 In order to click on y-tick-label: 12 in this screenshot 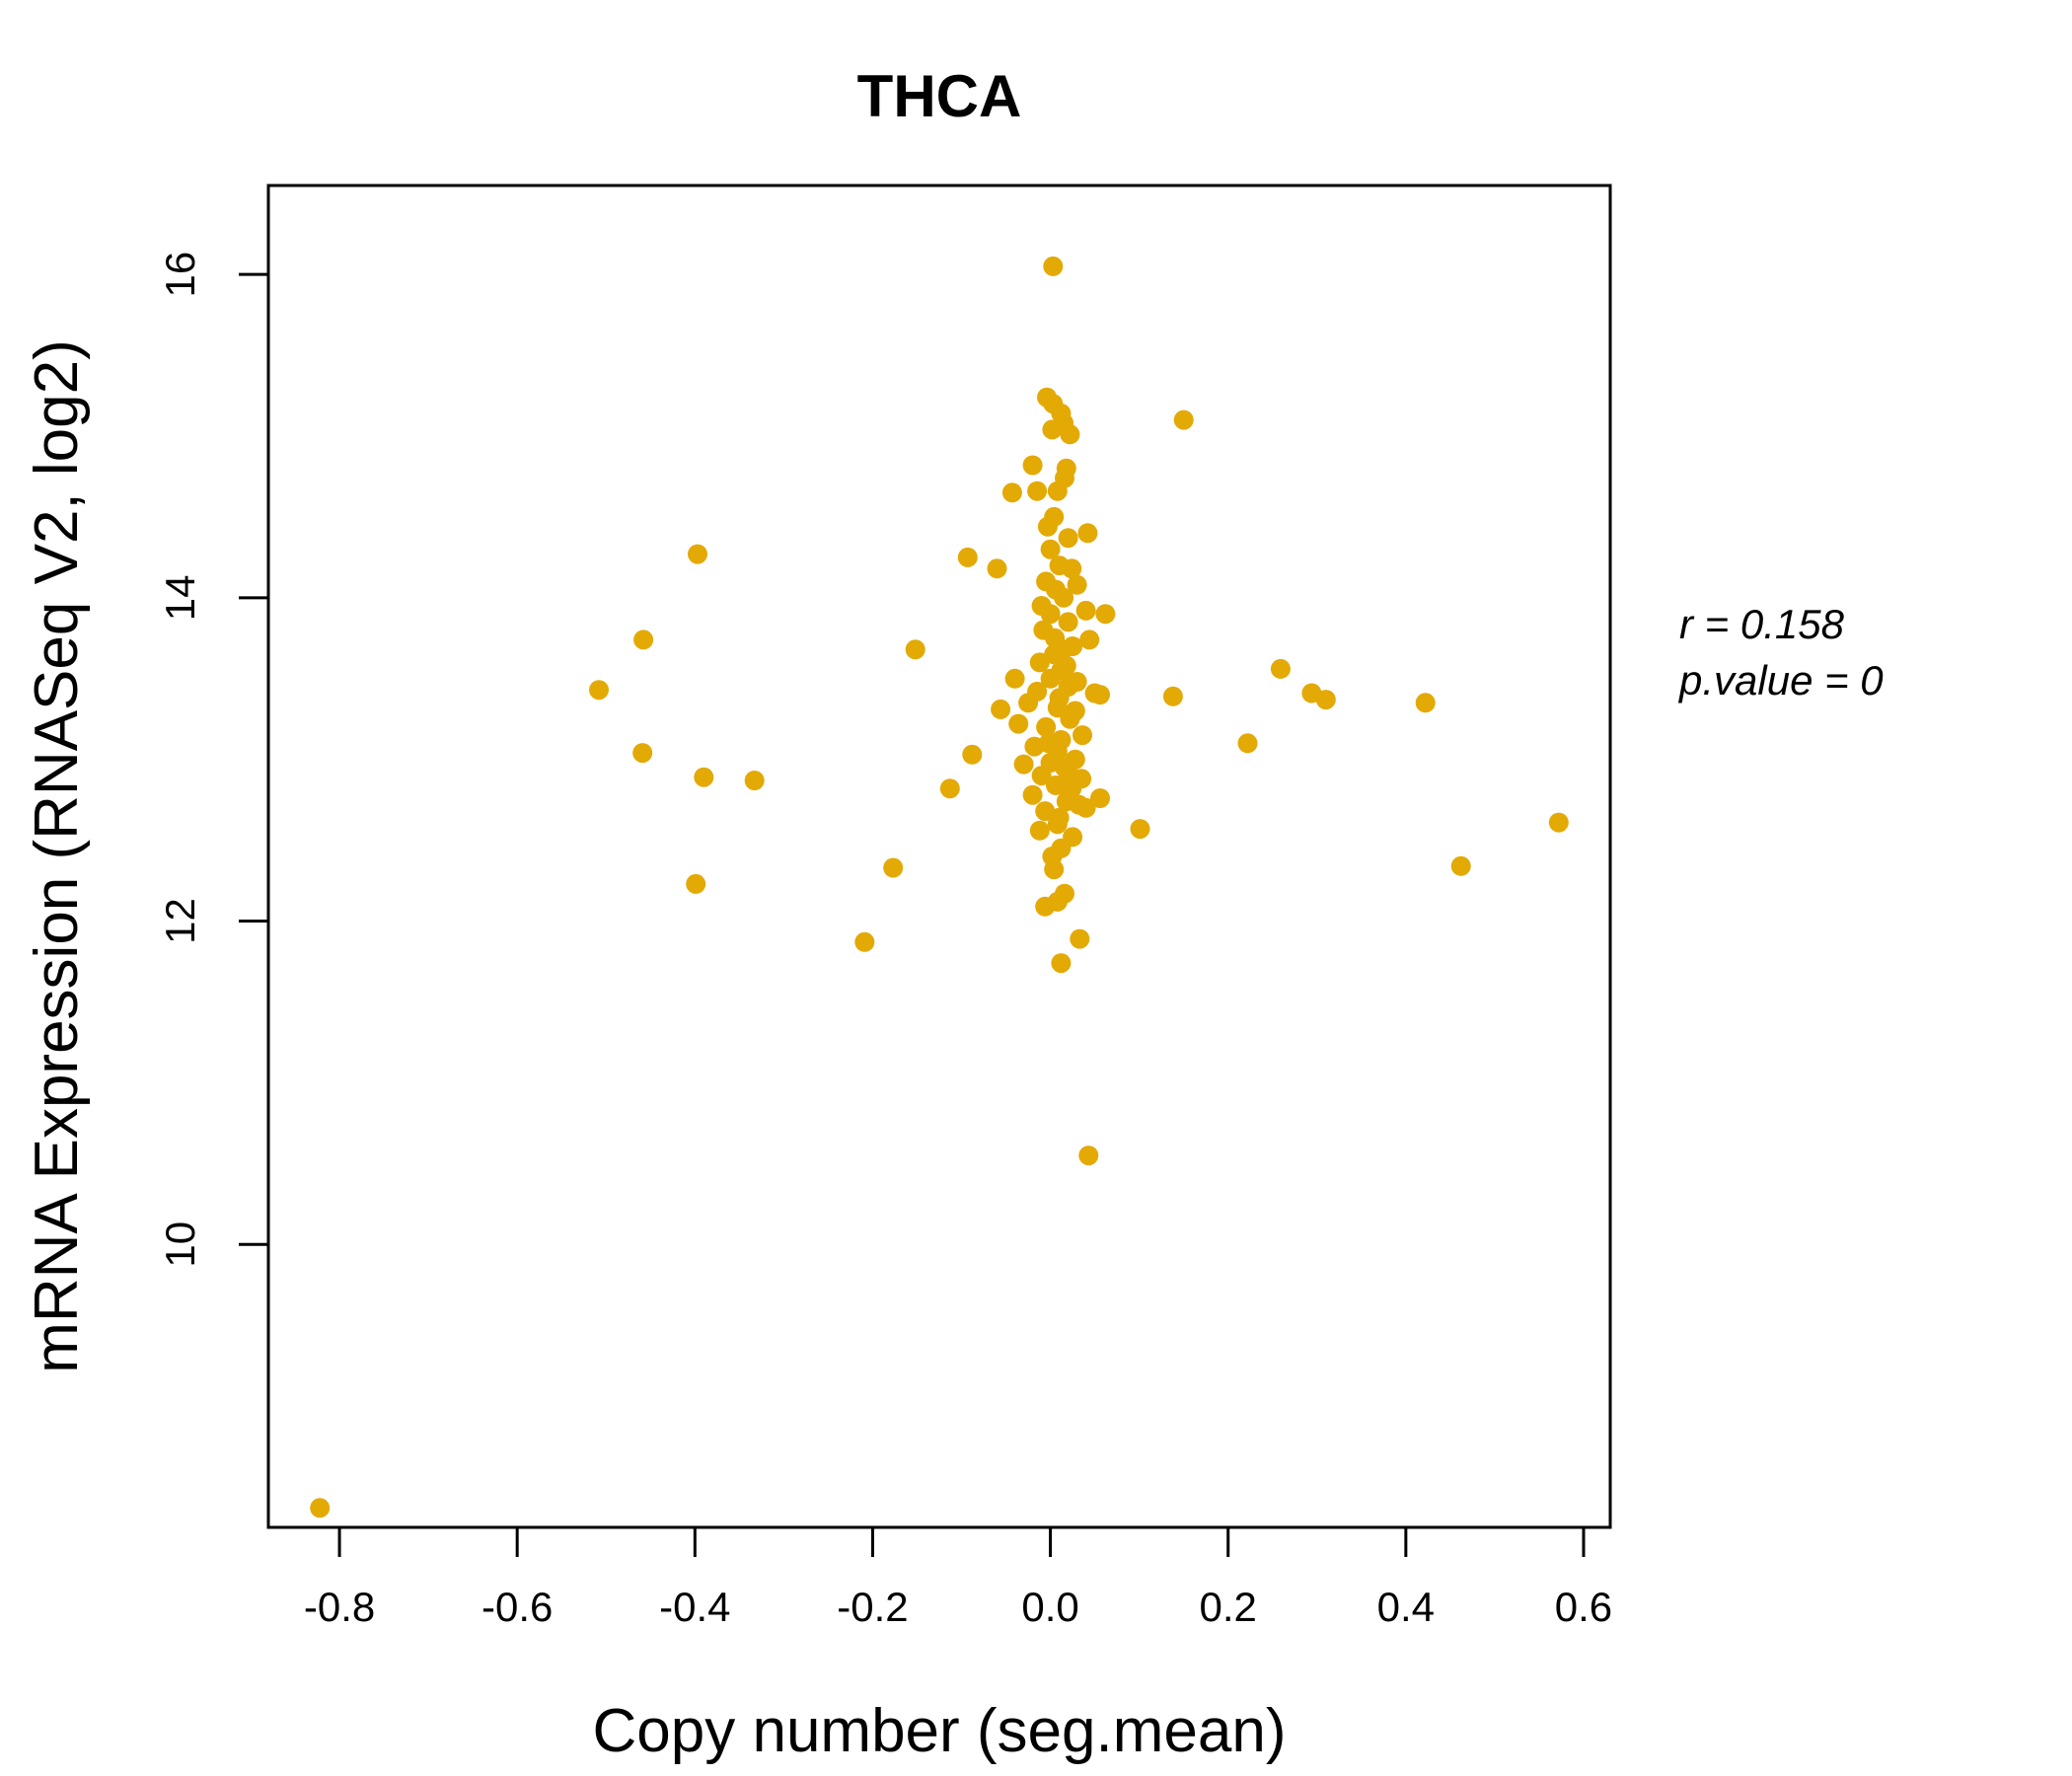, I will do `click(180, 921)`.